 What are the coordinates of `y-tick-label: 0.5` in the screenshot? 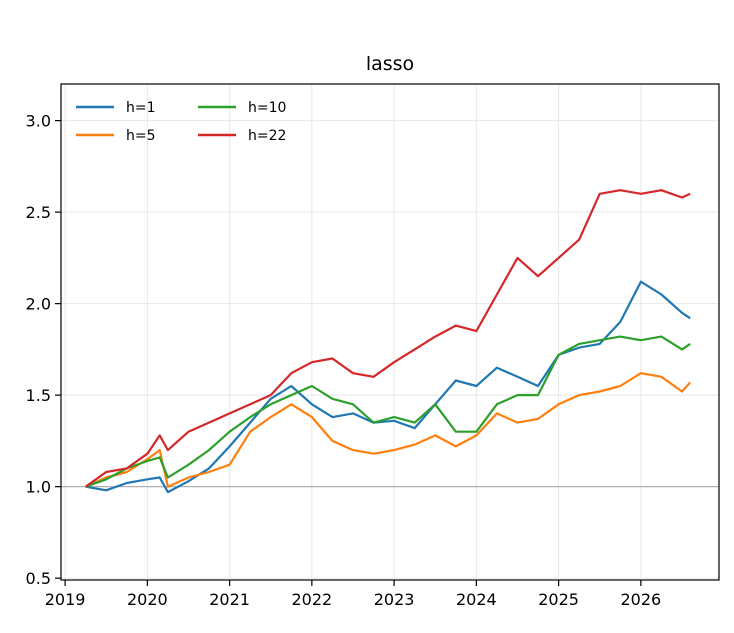 It's located at (38, 578).